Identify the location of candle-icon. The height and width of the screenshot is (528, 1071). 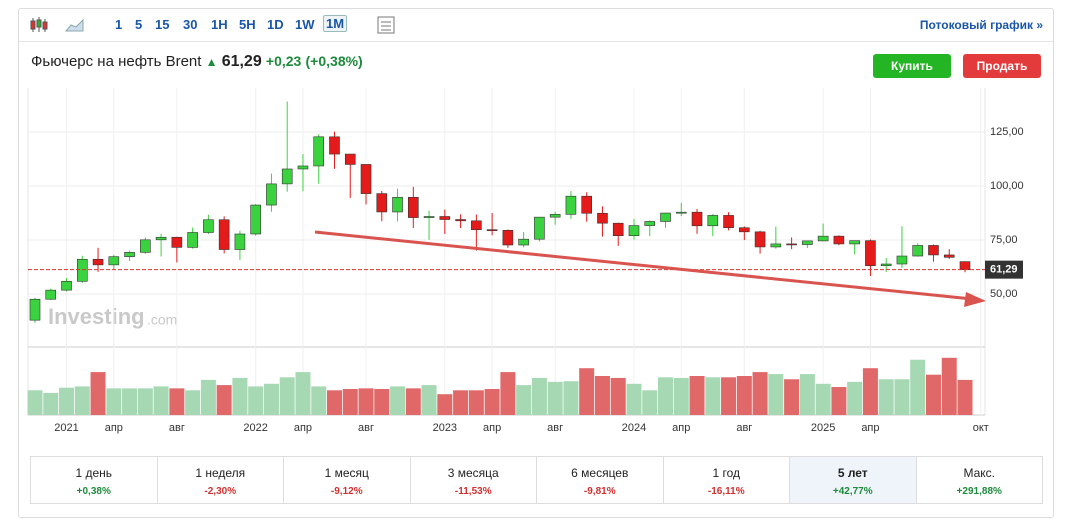
(39, 25).